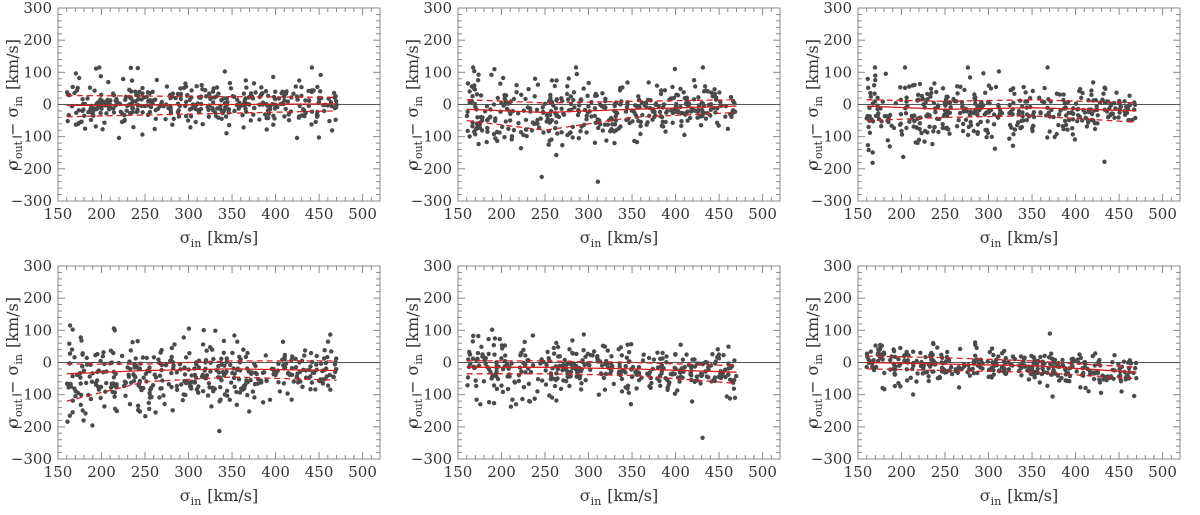 This screenshot has width=1200, height=515. What do you see at coordinates (201, 362) in the screenshot?
I see `fit-line-upper` at bounding box center [201, 362].